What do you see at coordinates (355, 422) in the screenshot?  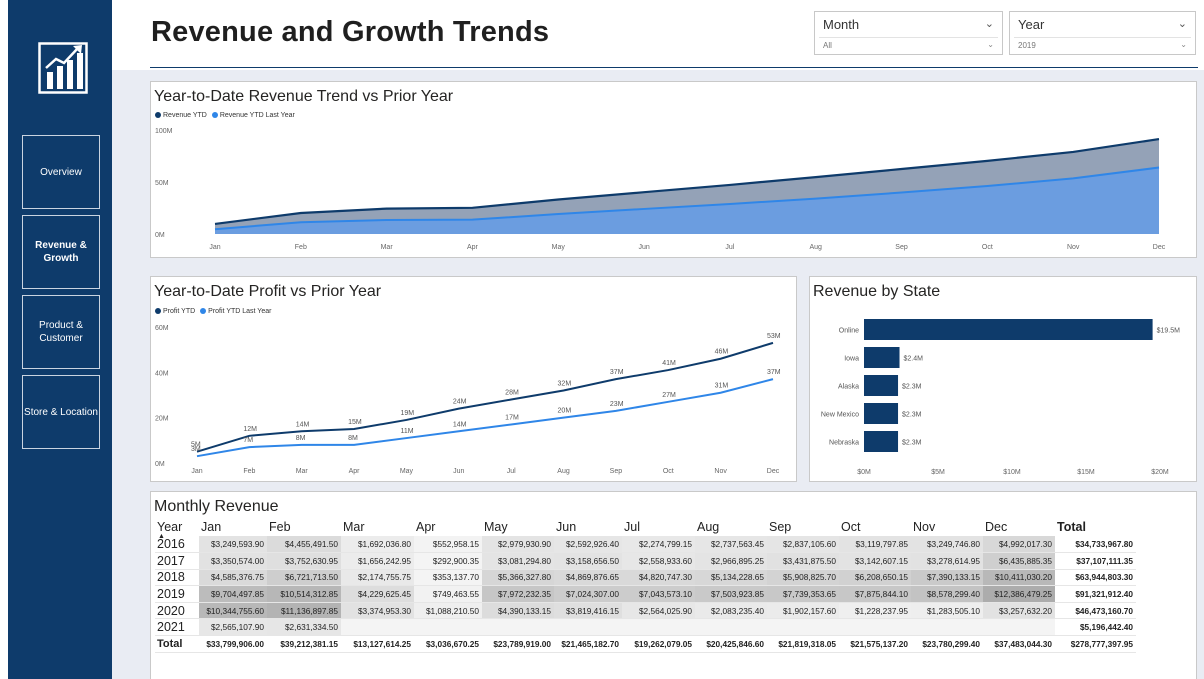 I see `data-label: 15M` at bounding box center [355, 422].